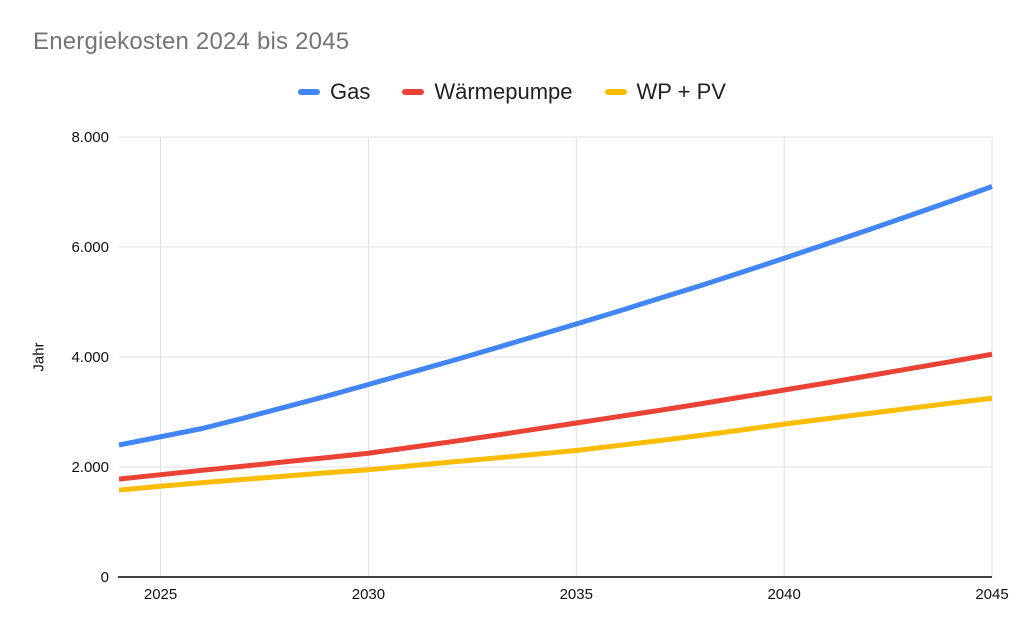 This screenshot has width=1024, height=633. I want to click on y-tick-label: 2.000, so click(90, 467).